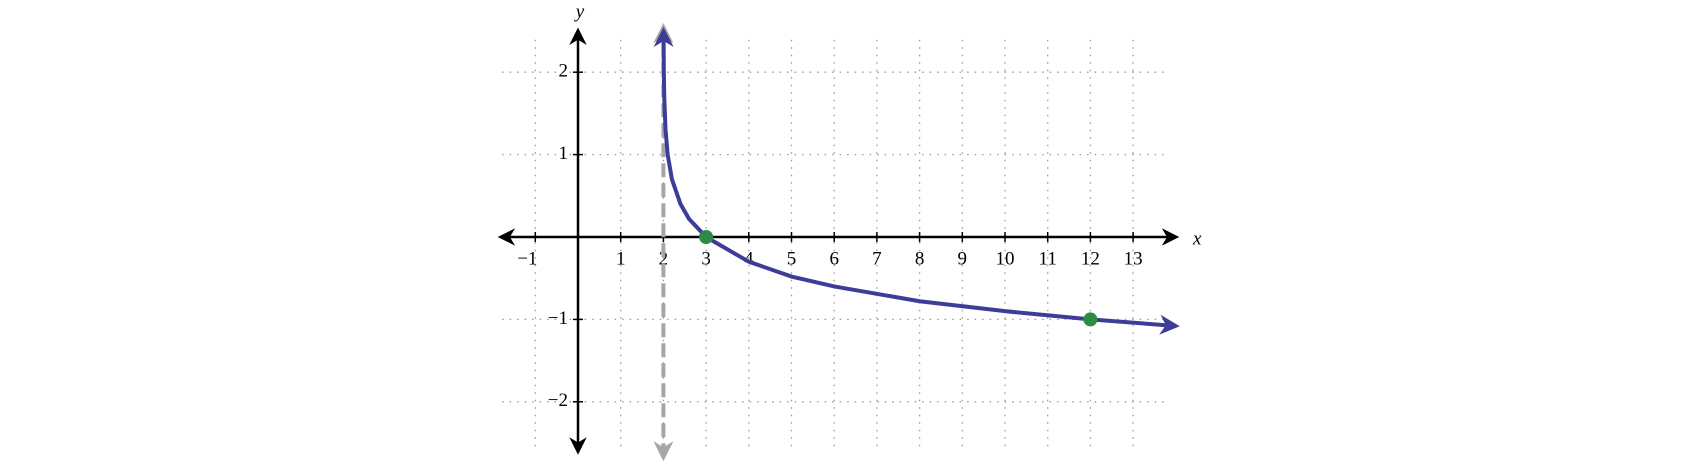 The image size is (1700, 466). What do you see at coordinates (1090, 258) in the screenshot?
I see `x-tick-label: 12` at bounding box center [1090, 258].